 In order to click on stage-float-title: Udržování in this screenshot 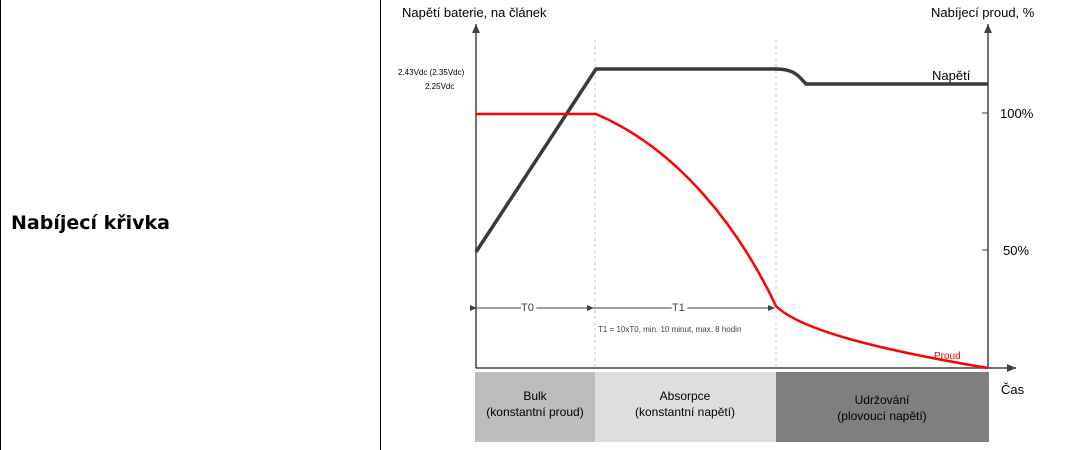, I will do `click(882, 400)`.